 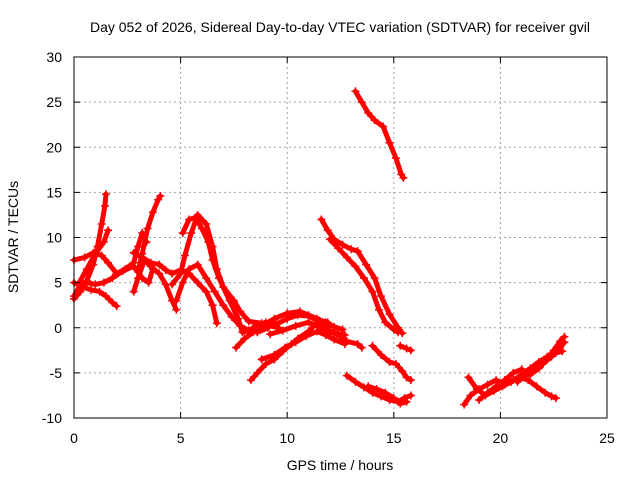 What do you see at coordinates (74, 438) in the screenshot?
I see `x-tick-label: 0` at bounding box center [74, 438].